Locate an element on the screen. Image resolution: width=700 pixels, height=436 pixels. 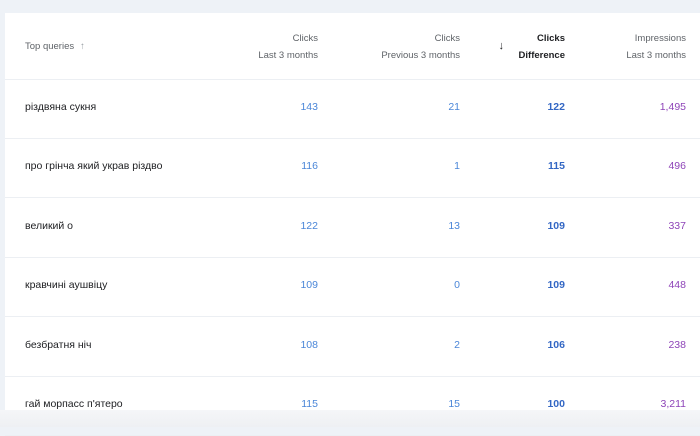
difference-cell: 122 is located at coordinates (556, 107).